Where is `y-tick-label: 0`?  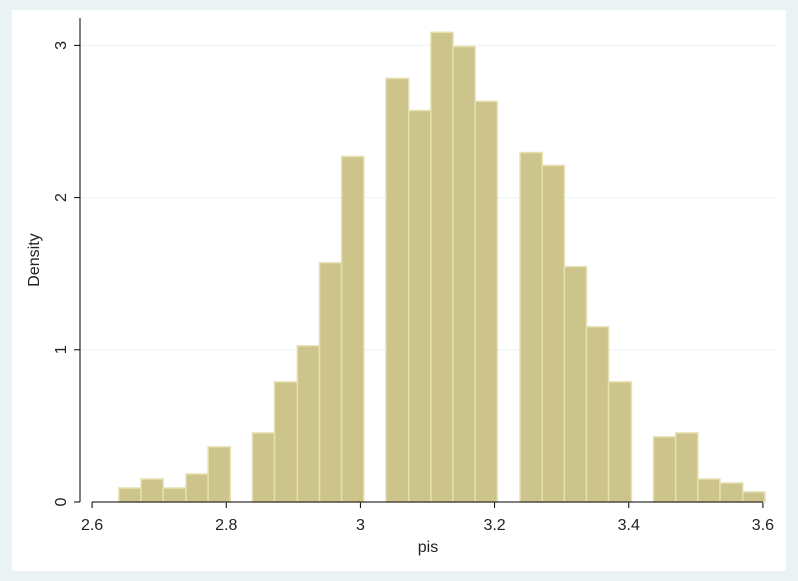
y-tick-label: 0 is located at coordinates (61, 501).